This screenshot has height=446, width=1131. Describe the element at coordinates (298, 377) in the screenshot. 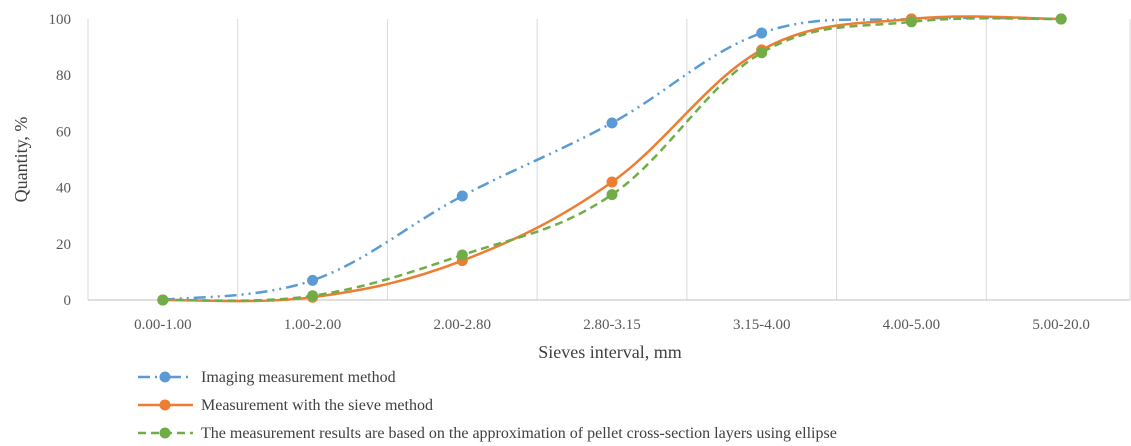

I see `legend-label-0: Imaging measurement method` at that location.